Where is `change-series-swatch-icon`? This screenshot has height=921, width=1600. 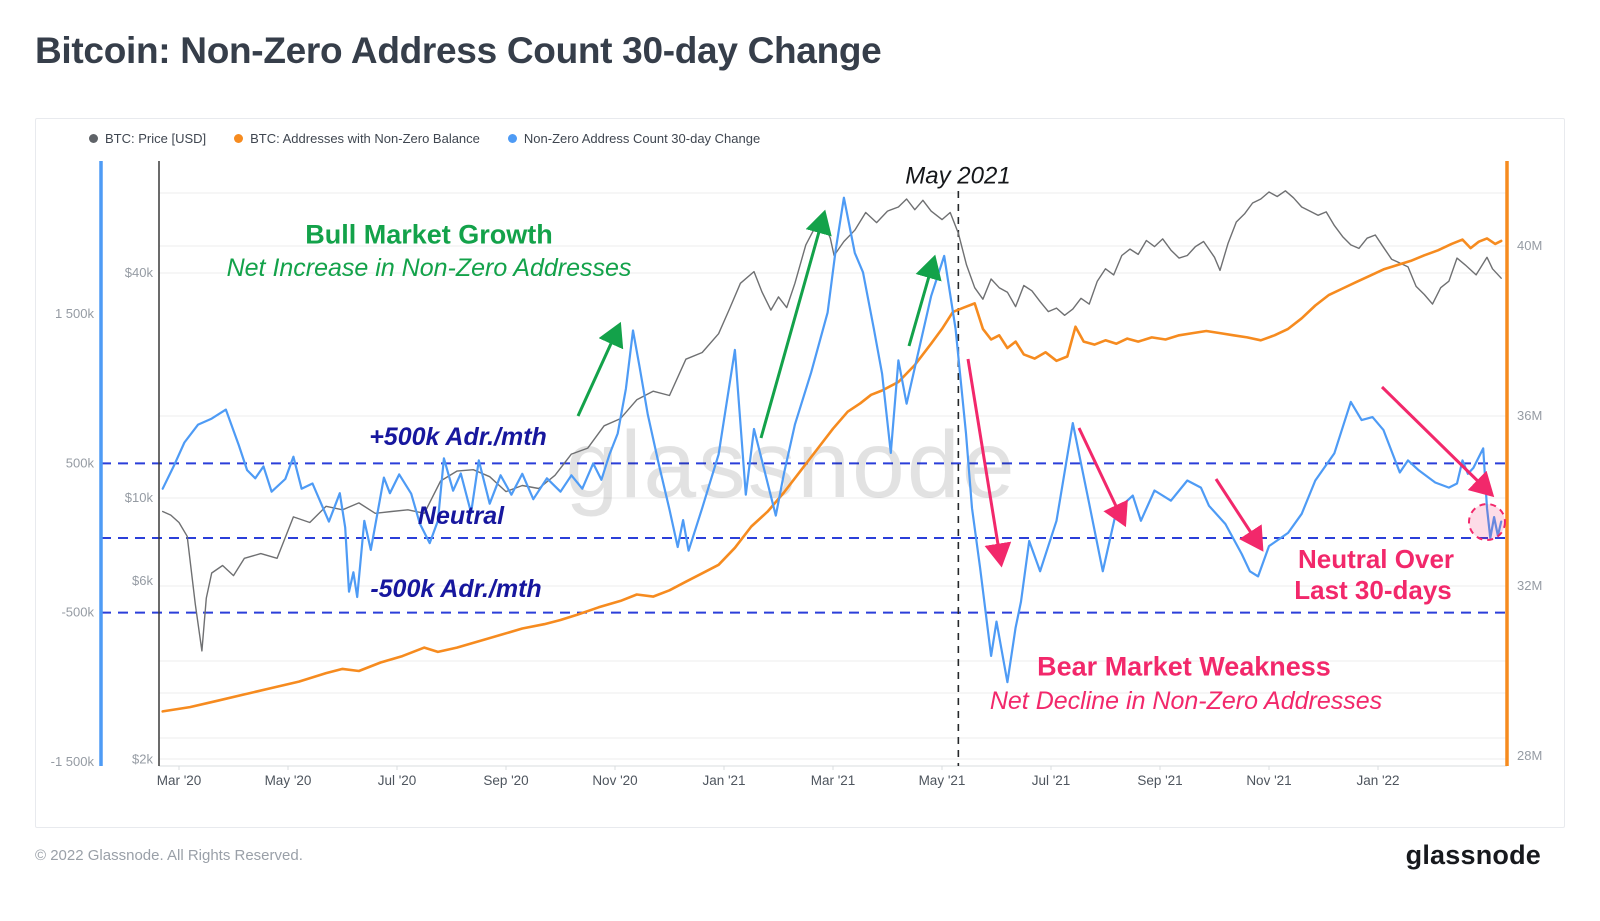
change-series-swatch-icon is located at coordinates (512, 138).